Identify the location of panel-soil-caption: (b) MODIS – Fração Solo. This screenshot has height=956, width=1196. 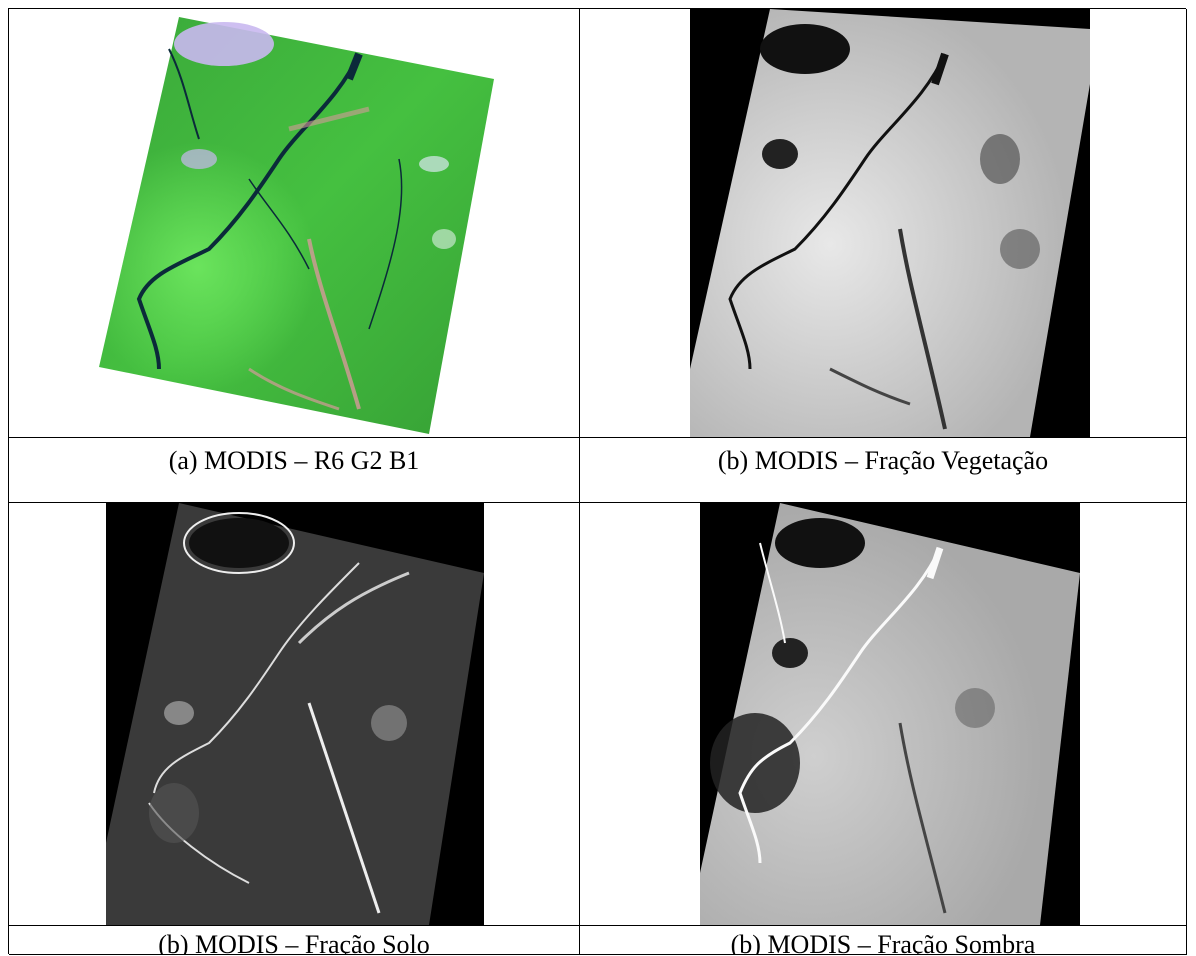
(294, 942).